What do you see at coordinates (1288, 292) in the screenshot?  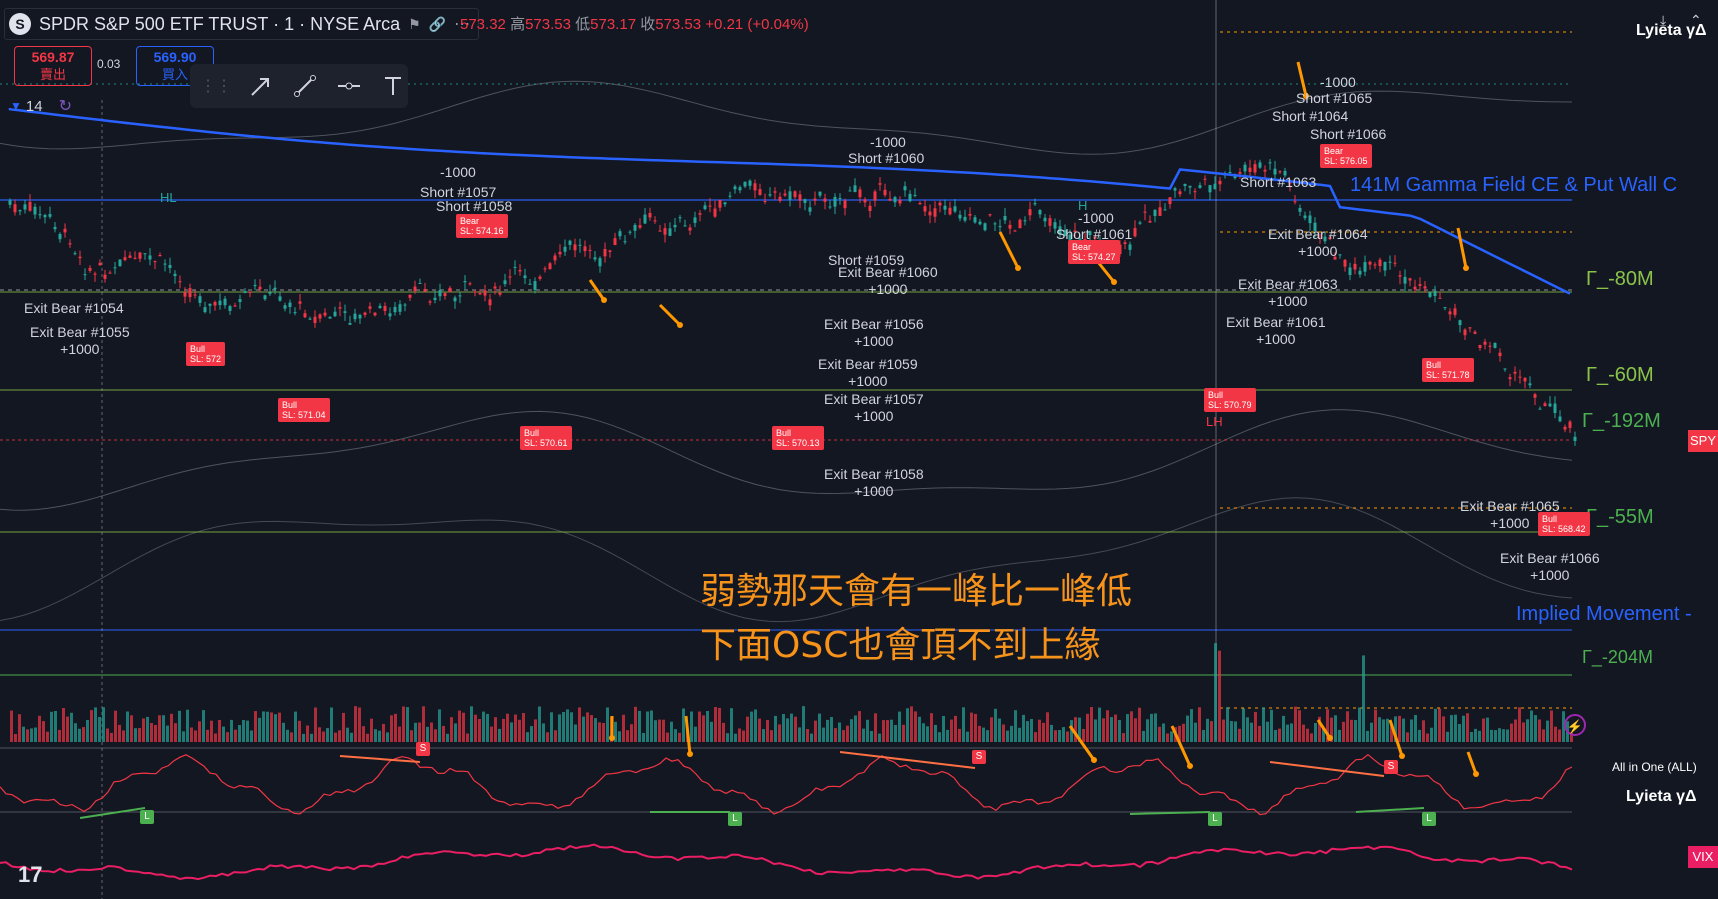 I see `trade-label: Exit Bear #1063 +1000` at bounding box center [1288, 292].